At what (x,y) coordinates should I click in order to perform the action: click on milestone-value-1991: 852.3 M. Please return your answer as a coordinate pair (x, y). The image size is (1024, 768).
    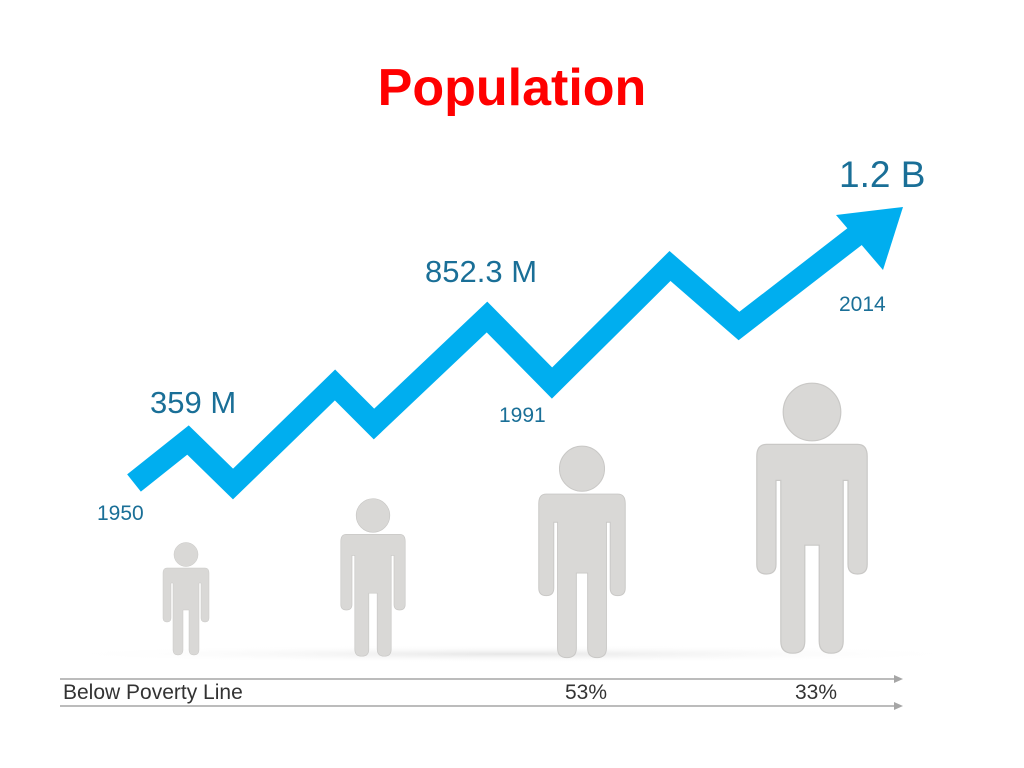
    Looking at the image, I should click on (481, 271).